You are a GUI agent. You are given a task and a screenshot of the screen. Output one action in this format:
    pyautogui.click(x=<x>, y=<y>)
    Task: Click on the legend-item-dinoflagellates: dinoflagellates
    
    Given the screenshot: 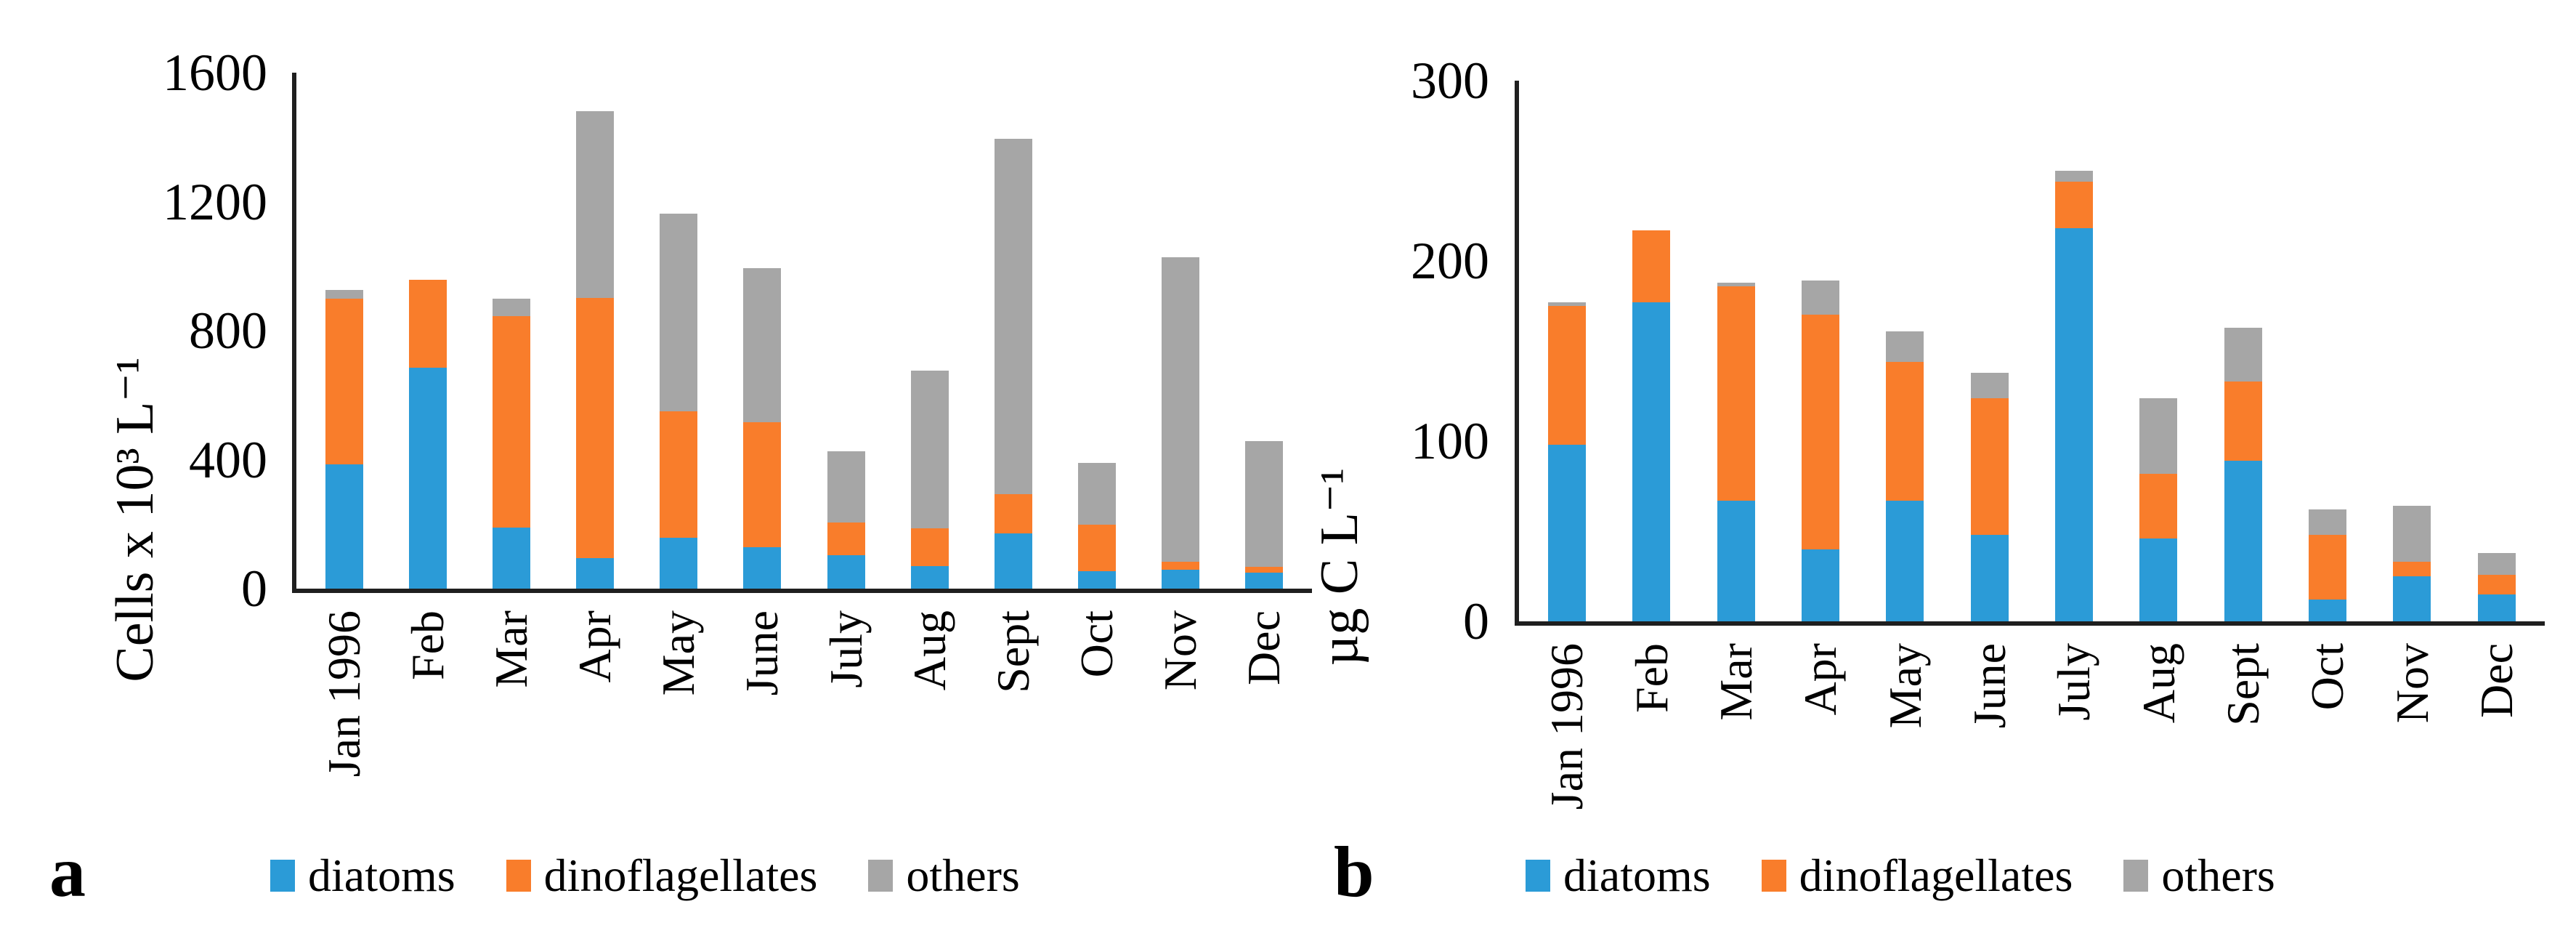 What is the action you would take?
    pyautogui.click(x=662, y=876)
    